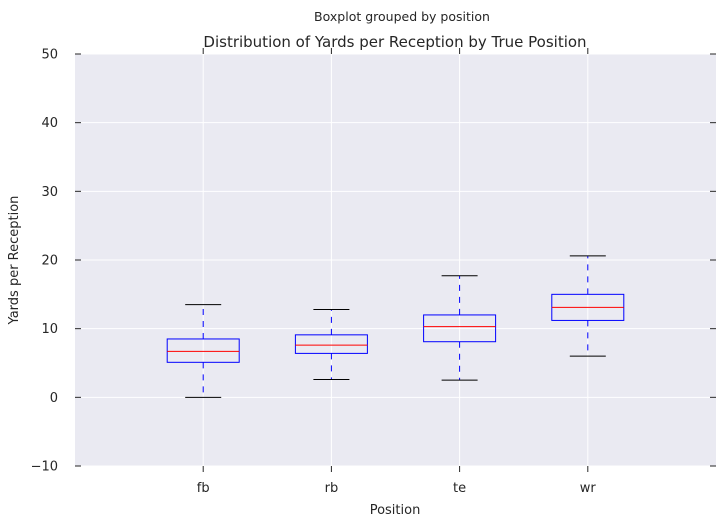 The width and height of the screenshot is (725, 526). Describe the element at coordinates (49, 329) in the screenshot. I see `y-tick-label: 10` at that location.